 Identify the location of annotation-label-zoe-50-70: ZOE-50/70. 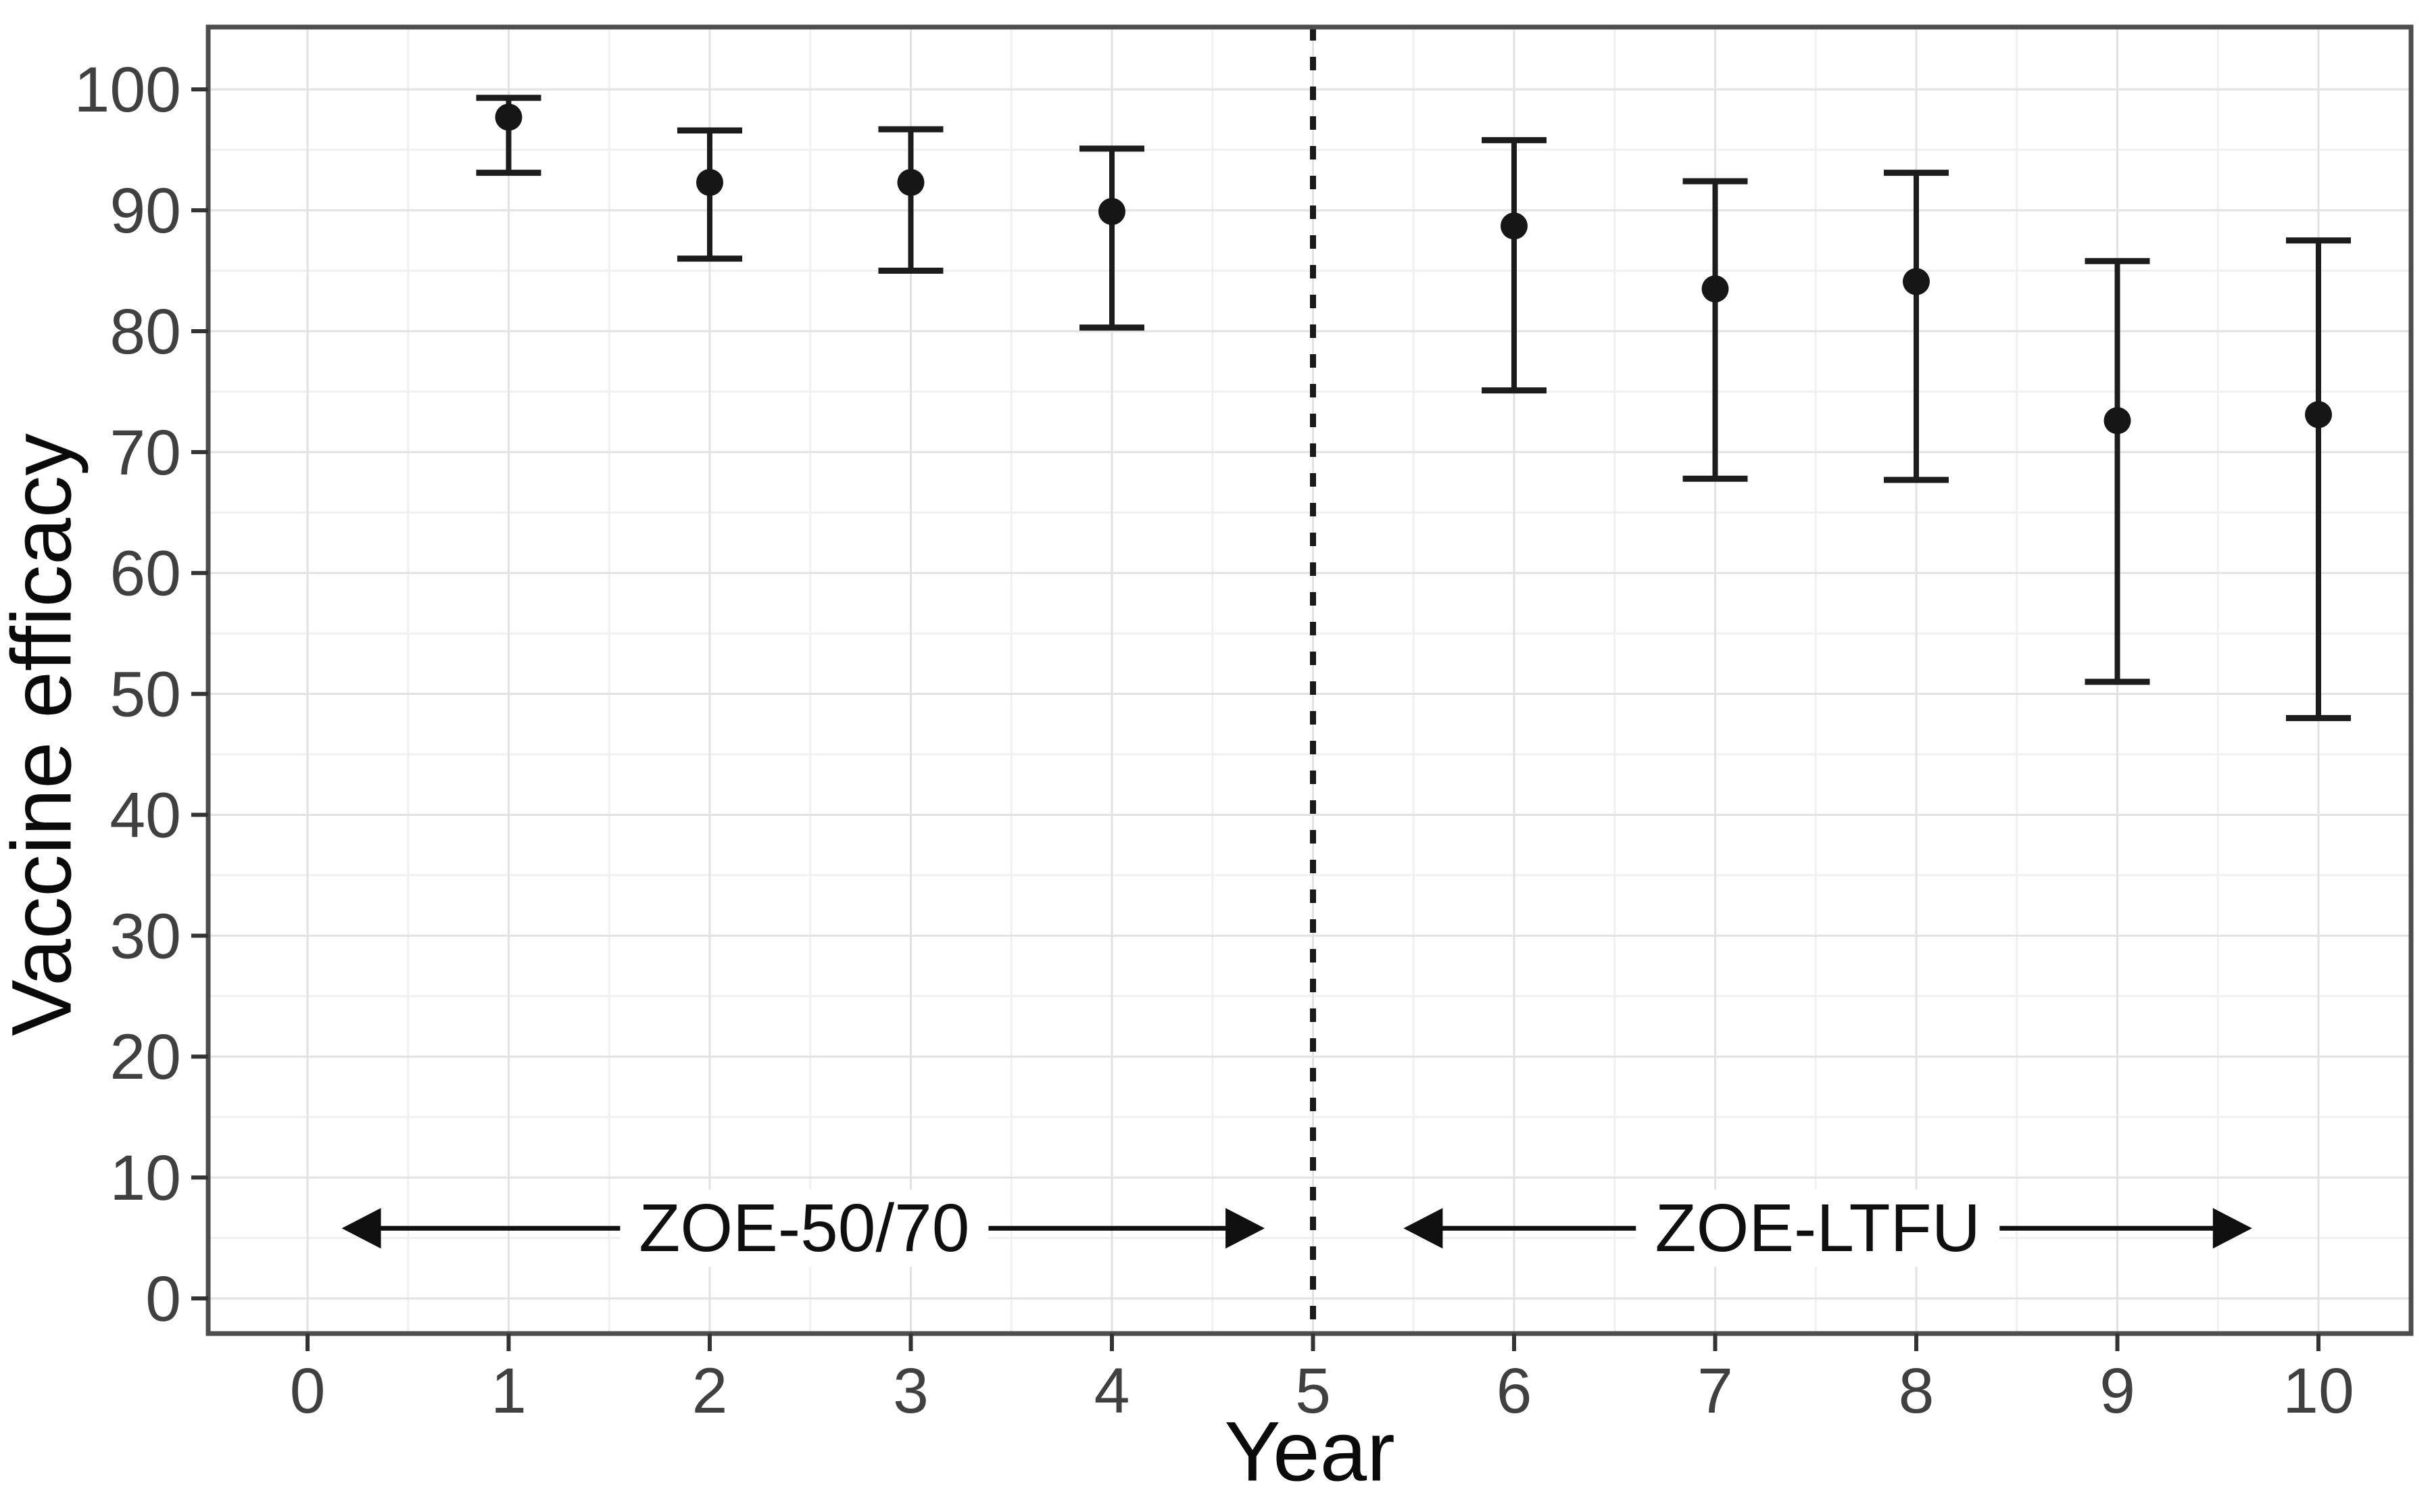
(805, 1228).